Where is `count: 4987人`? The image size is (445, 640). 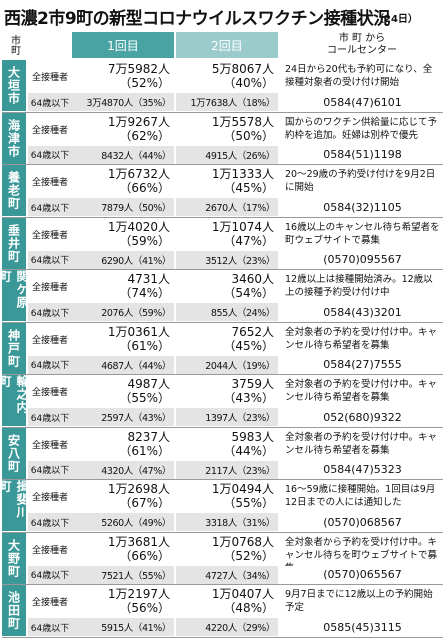
count: 4987人 is located at coordinates (148, 384).